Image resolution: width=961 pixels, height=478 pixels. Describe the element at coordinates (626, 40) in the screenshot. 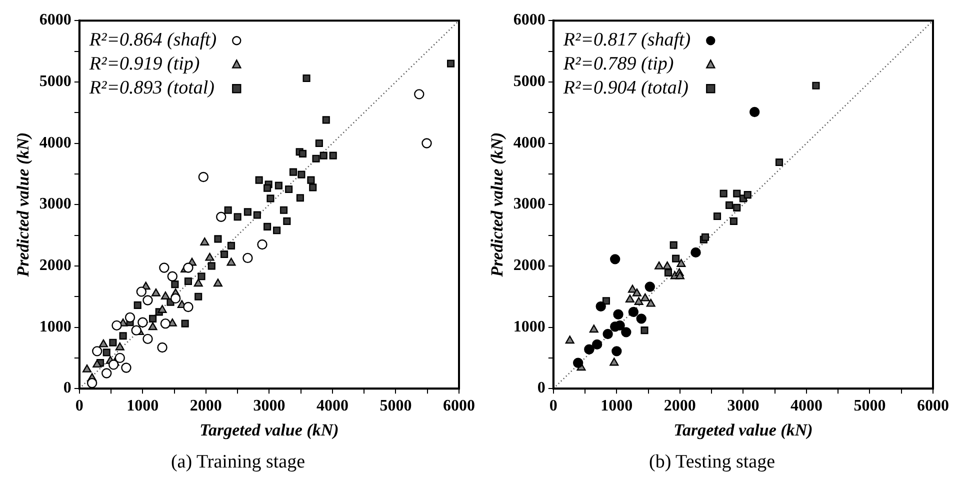

I see `legend-label: R²=0.817 (shaft)` at that location.